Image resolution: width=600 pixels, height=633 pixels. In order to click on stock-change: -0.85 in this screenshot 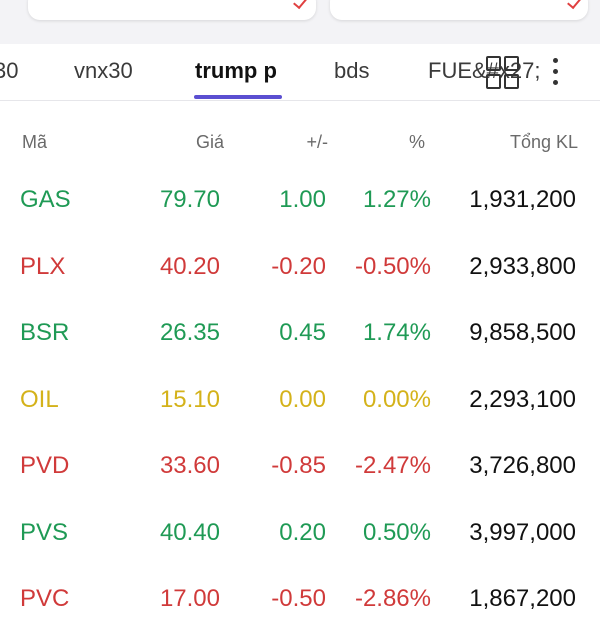, I will do `click(298, 465)`.